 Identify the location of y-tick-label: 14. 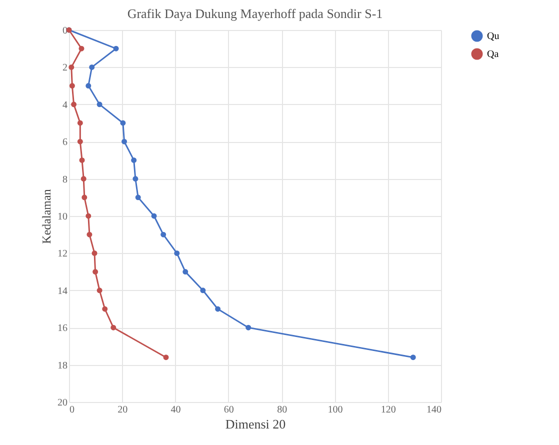
(63, 291).